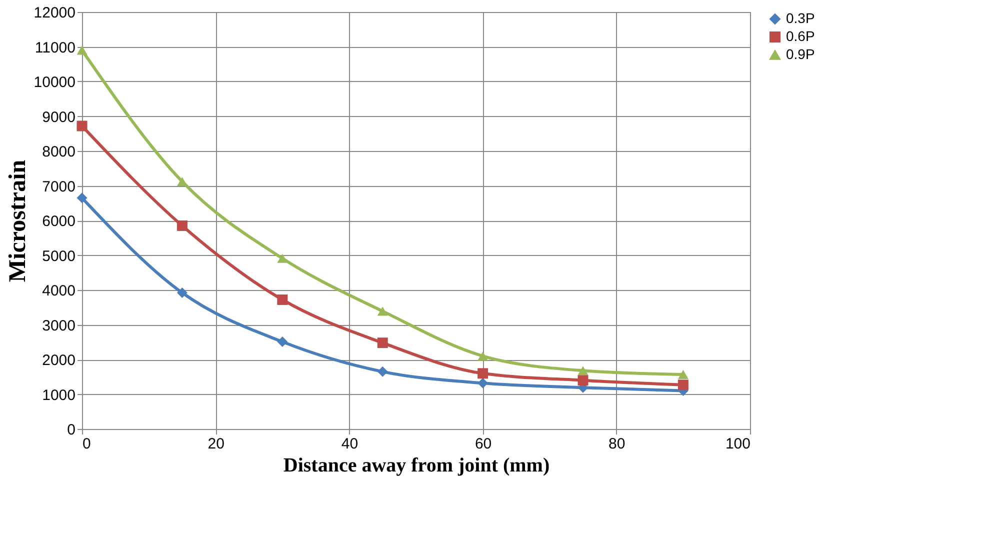  I want to click on x-tick-label: 0, so click(86, 444).